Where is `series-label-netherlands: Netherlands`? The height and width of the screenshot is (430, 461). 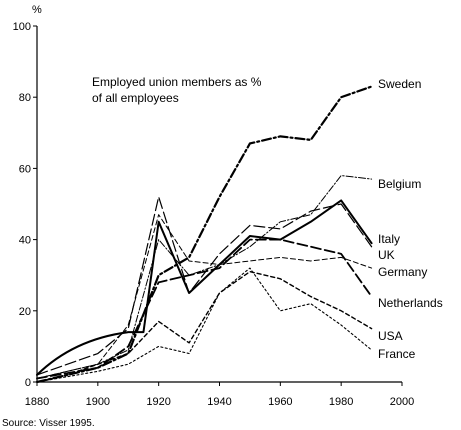 series-label-netherlands: Netherlands is located at coordinates (410, 303).